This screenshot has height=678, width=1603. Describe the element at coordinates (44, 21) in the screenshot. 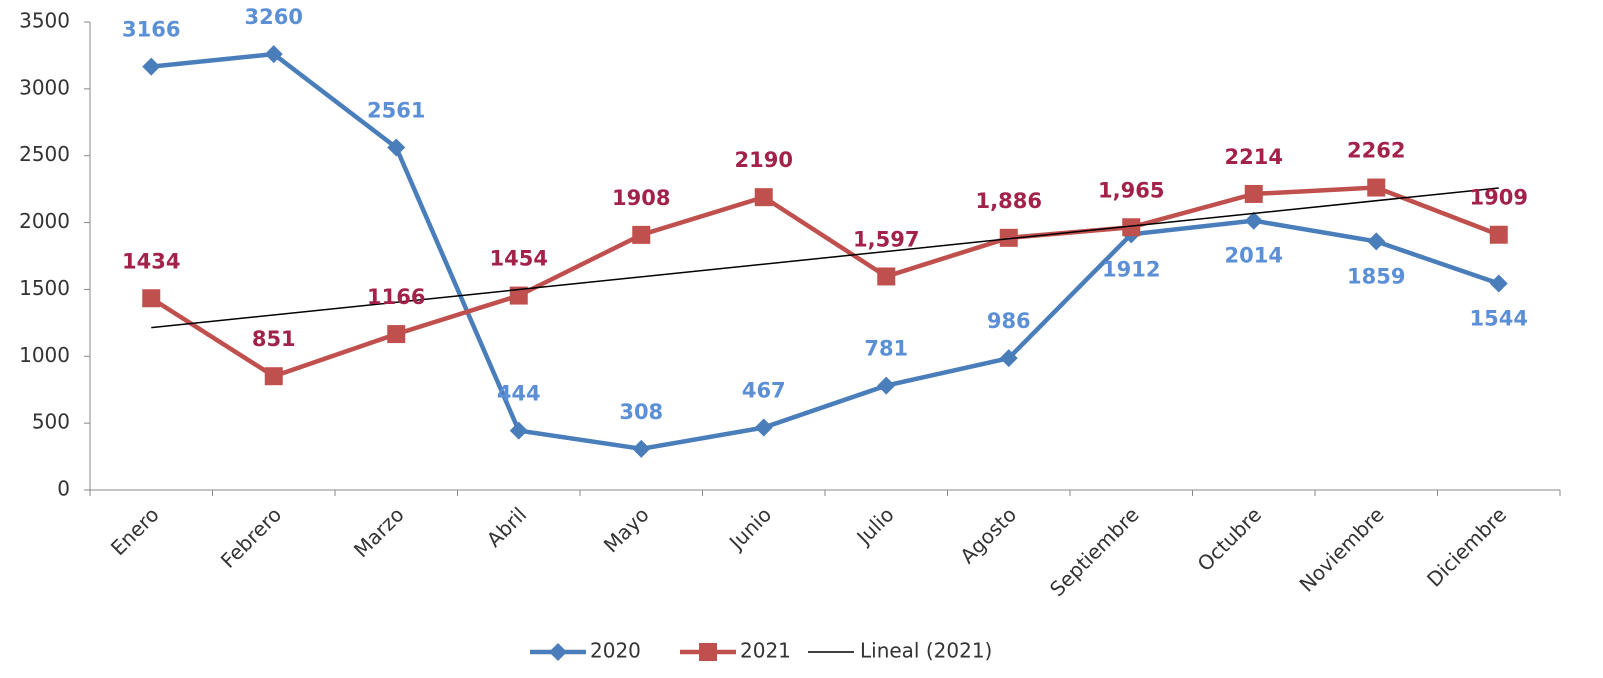

I see `y-tick-label: 3500` at that location.